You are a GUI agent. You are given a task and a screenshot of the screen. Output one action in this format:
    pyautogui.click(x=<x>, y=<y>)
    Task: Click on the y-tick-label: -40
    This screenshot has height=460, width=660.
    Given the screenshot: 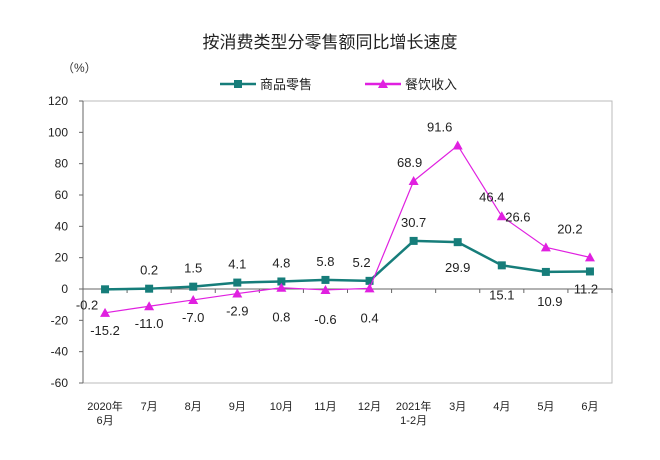 What is the action you would take?
    pyautogui.click(x=60, y=352)
    